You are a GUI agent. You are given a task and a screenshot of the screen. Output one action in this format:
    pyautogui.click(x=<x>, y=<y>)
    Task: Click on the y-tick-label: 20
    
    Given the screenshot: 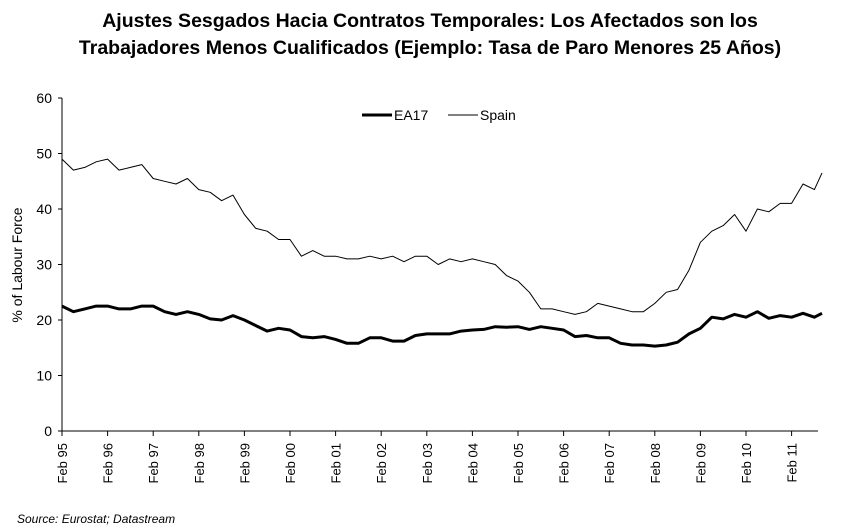 What is the action you would take?
    pyautogui.click(x=44, y=320)
    